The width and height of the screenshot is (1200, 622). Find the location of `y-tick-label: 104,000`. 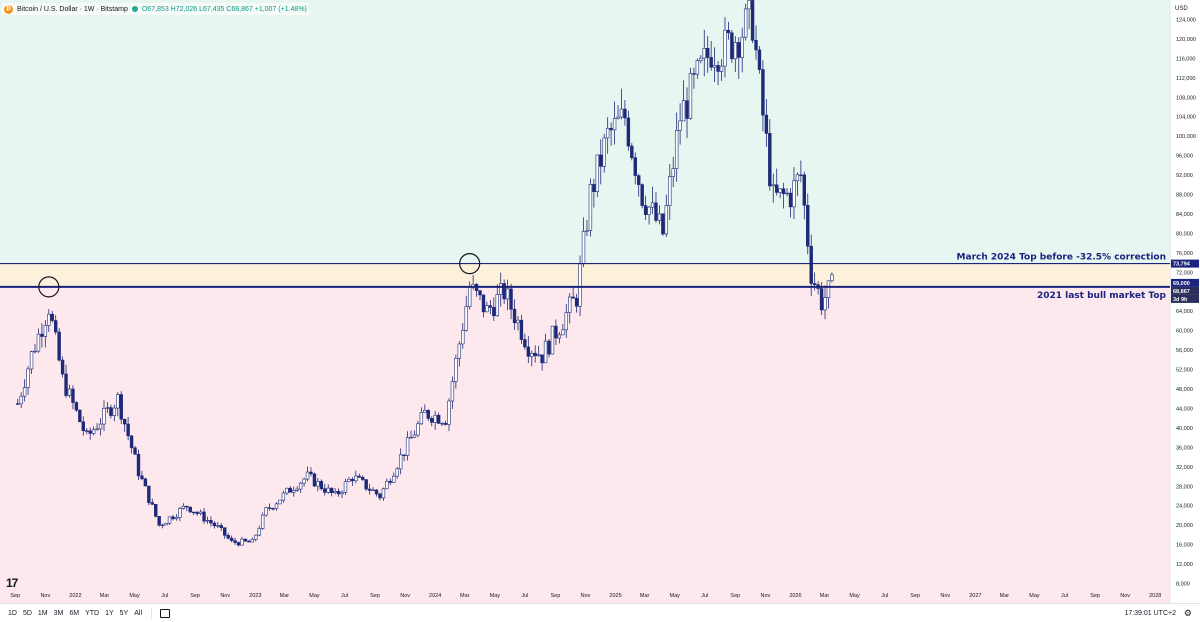

y-tick-label: 104,000 is located at coordinates (1186, 118).